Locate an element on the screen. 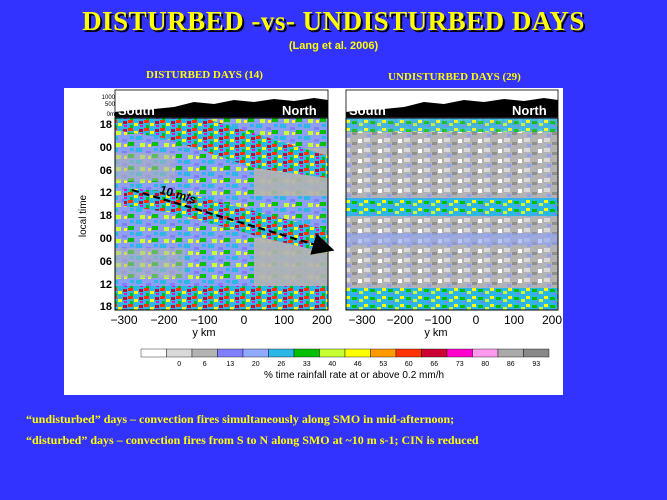 The height and width of the screenshot is (500, 667). colorbar is located at coordinates (345, 353).